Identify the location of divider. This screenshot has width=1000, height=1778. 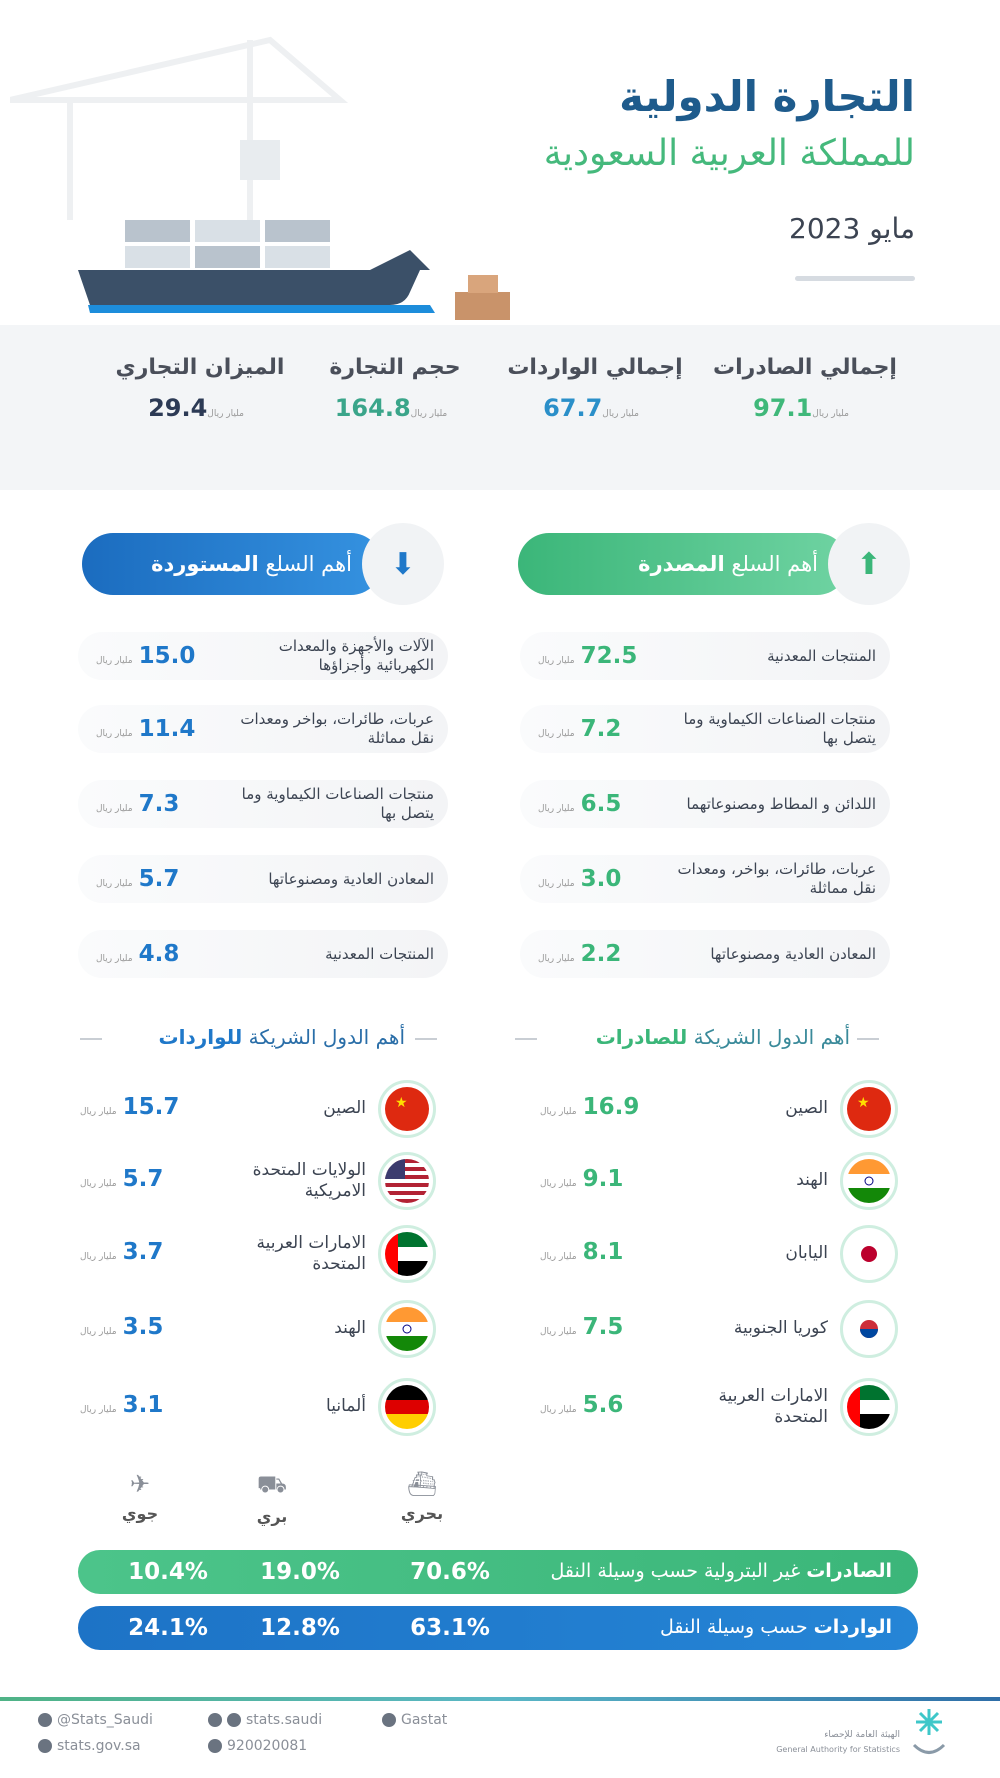
(855, 278).